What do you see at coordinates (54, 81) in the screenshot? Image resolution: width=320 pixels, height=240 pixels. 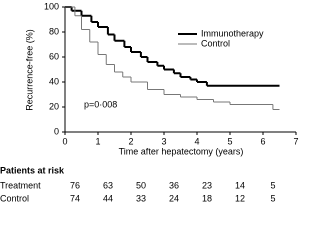 I see `y-tick-label: 40` at bounding box center [54, 81].